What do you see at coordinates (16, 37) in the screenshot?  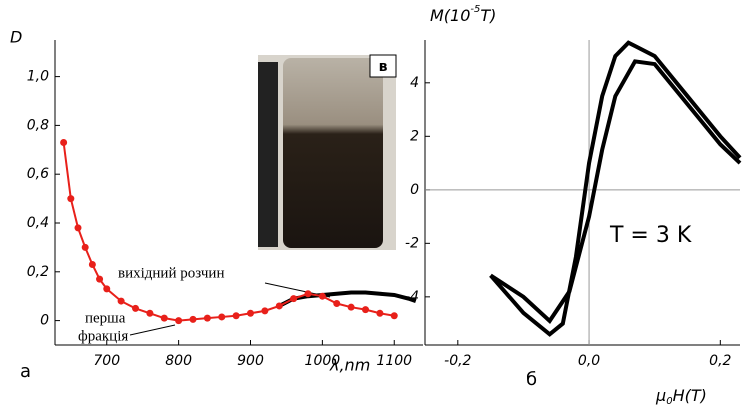 I see `y-axis-label: D` at bounding box center [16, 37].